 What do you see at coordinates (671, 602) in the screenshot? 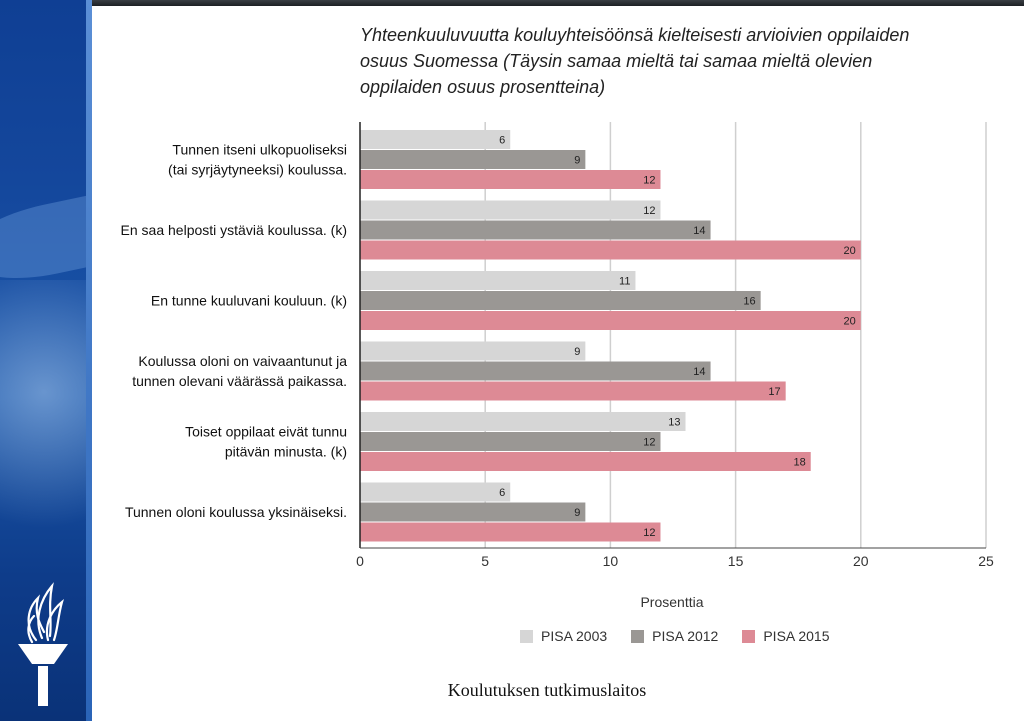
I see `x-axis-title: Prosenttia` at bounding box center [671, 602].